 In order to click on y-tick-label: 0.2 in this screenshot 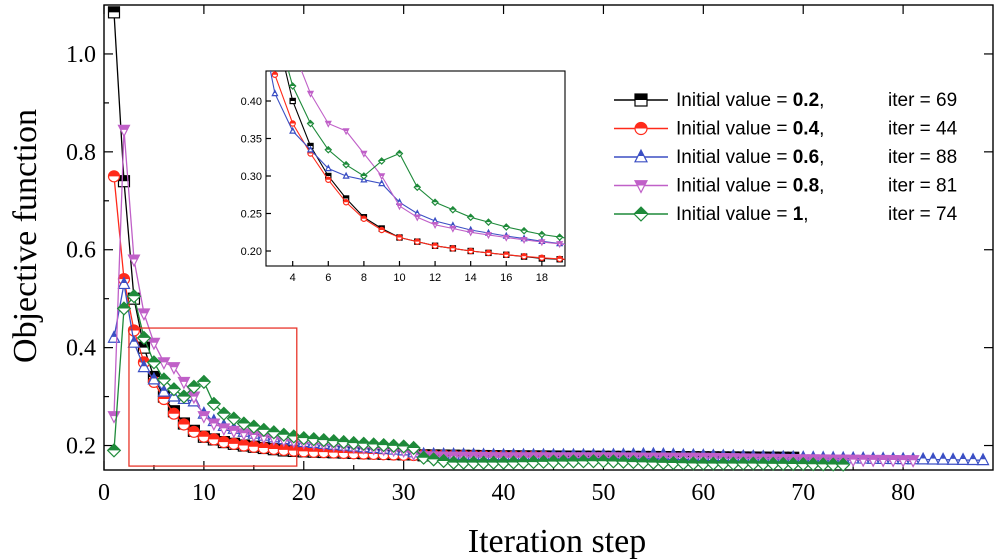, I will do `click(81, 447)`.